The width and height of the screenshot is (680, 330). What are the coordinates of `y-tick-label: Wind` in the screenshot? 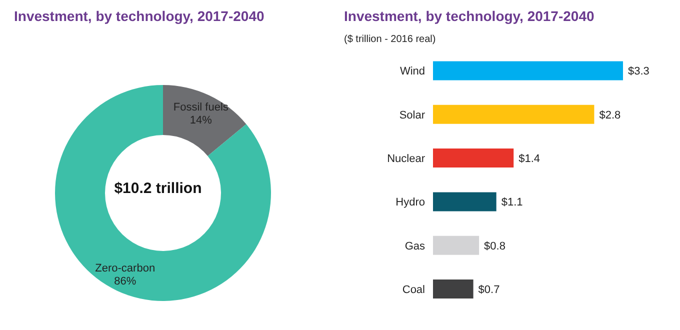 It's located at (412, 72).